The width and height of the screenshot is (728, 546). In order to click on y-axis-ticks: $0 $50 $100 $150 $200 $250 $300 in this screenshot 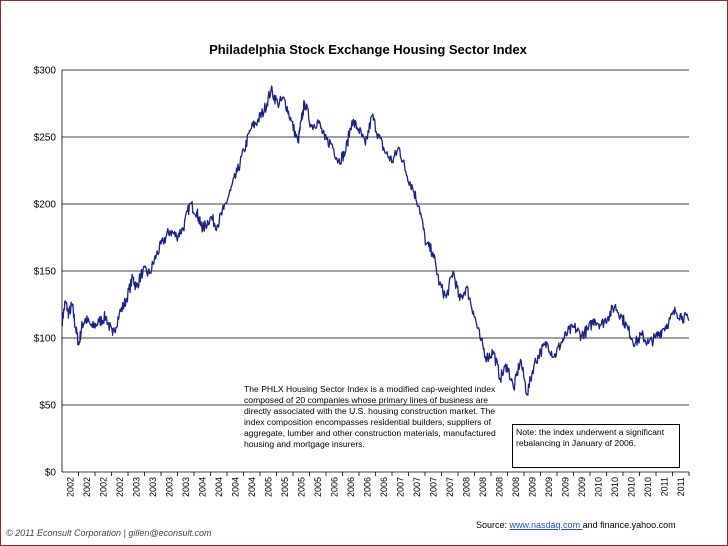, I will do `click(45, 272)`.